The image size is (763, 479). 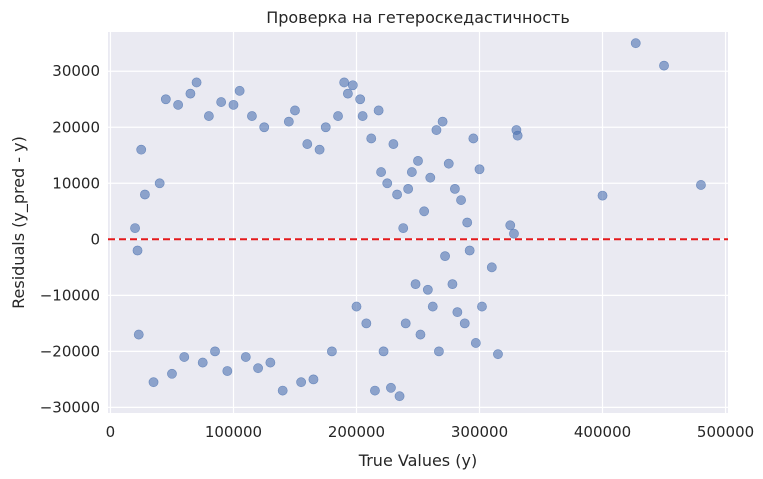 What do you see at coordinates (430, 432) in the screenshot?
I see `x-axis-ticks: 0 100000 200000 300000 400000 500000` at bounding box center [430, 432].